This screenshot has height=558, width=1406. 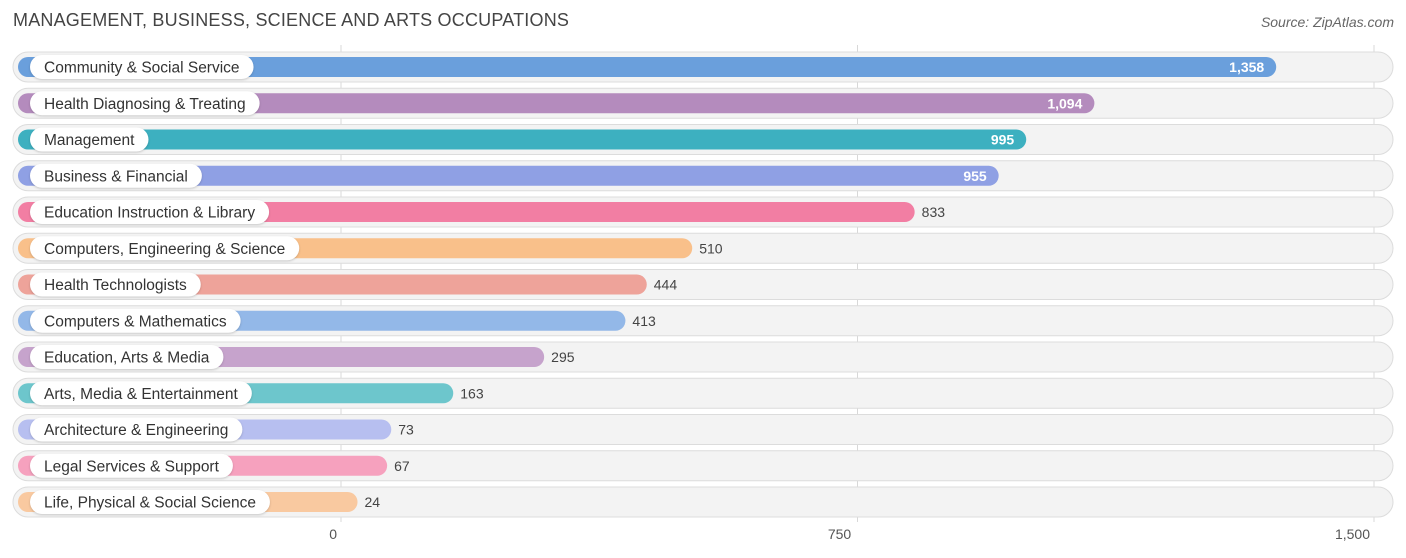 What do you see at coordinates (333, 534) in the screenshot?
I see `x-tick-label: 0` at bounding box center [333, 534].